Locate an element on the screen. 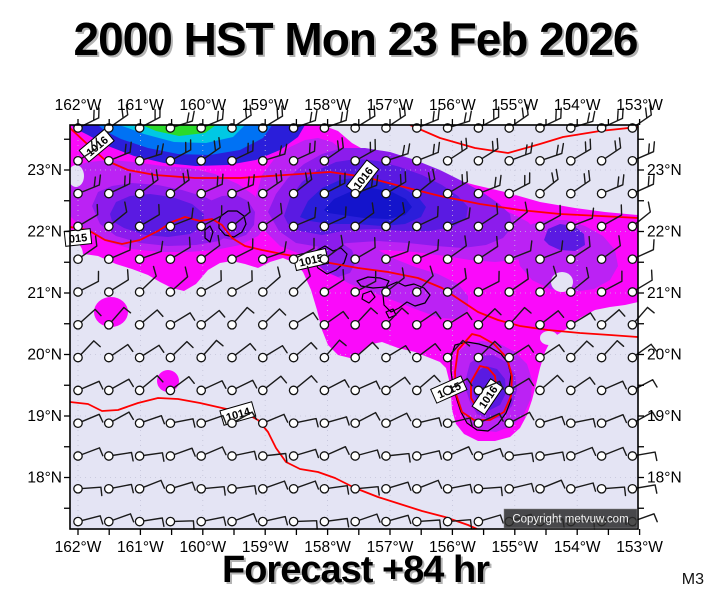  chart-title: 2000 HST Mon 23 Feb 2026 is located at coordinates (355, 39).